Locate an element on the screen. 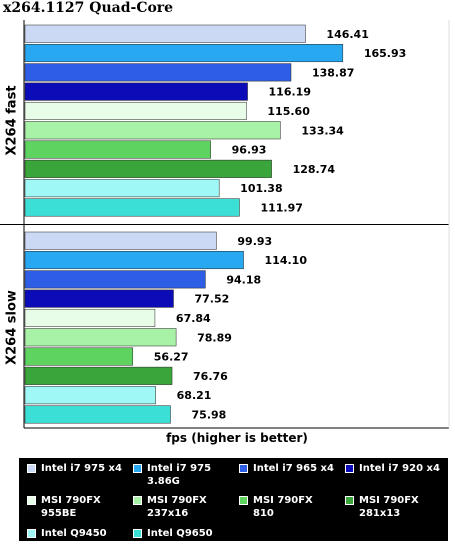 This screenshot has width=455, height=545. value-label: 94.18 is located at coordinates (243, 279).